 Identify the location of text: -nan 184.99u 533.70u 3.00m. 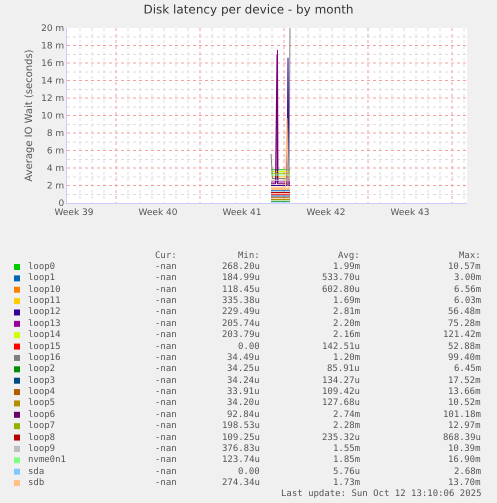
(318, 278).